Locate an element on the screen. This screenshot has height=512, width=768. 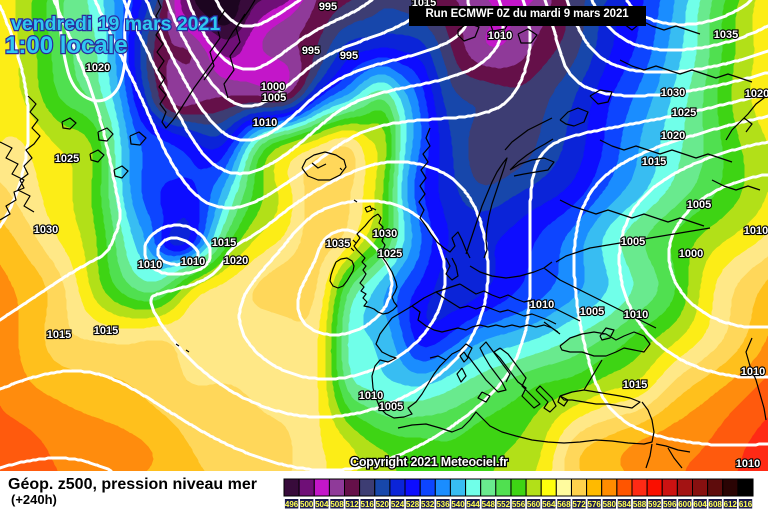
svg-text:Run ECMWF 0Z du mardi 9 mars 2: Run ECMWF 0Z du mardi 9 mars 2021 is located at coordinates (527, 14).